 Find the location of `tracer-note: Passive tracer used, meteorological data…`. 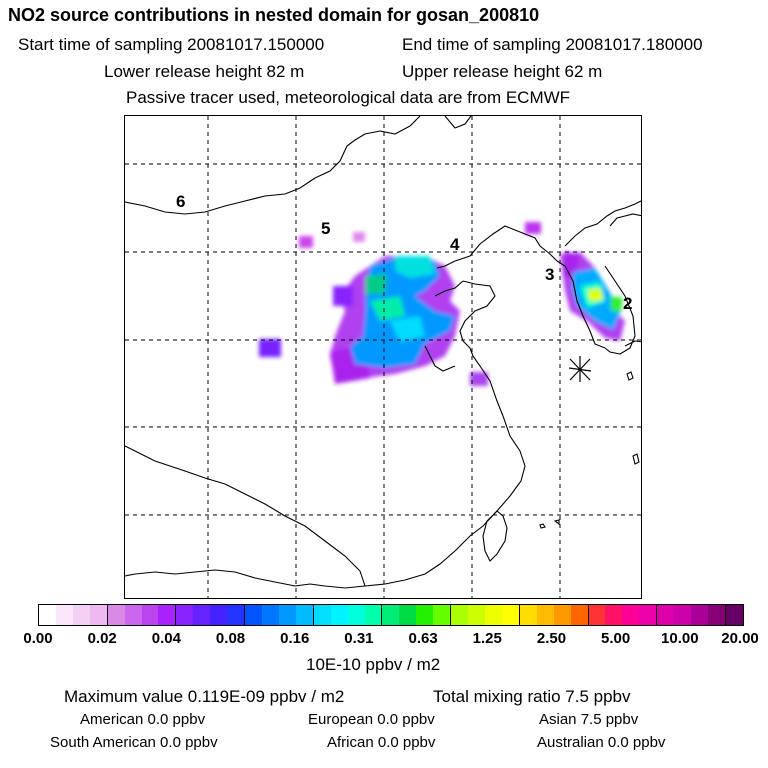

tracer-note: Passive tracer used, meteorological data… is located at coordinates (348, 97).